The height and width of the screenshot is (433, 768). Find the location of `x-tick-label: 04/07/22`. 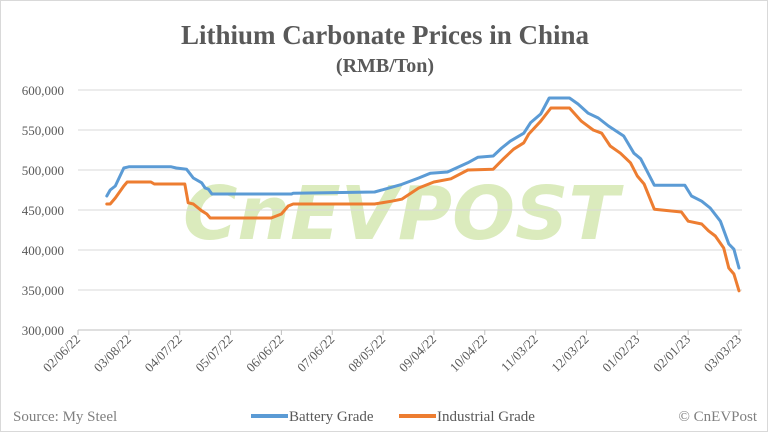

x-tick-label: 04/07/22 is located at coordinates (163, 353).